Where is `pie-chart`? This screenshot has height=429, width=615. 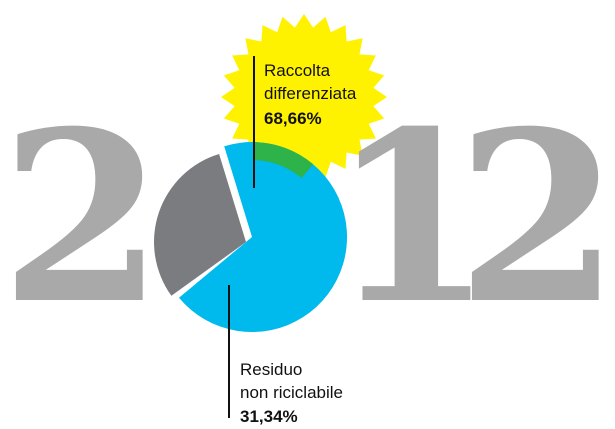 pie-chart is located at coordinates (251, 237).